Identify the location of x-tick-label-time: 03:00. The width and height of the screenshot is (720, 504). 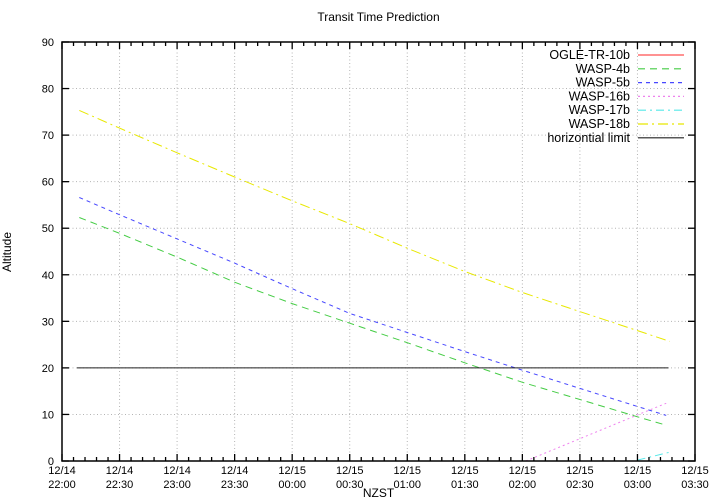
(638, 485).